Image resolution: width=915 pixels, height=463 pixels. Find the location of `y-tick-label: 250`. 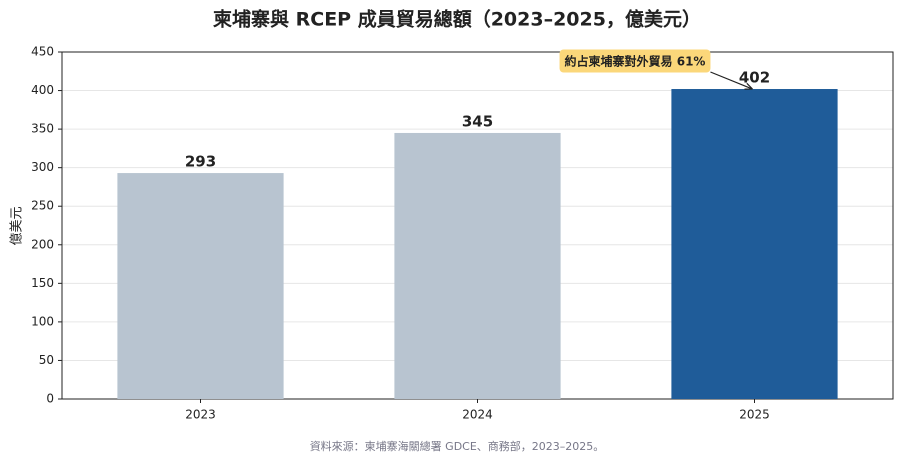

y-tick-label: 250 is located at coordinates (42, 206).